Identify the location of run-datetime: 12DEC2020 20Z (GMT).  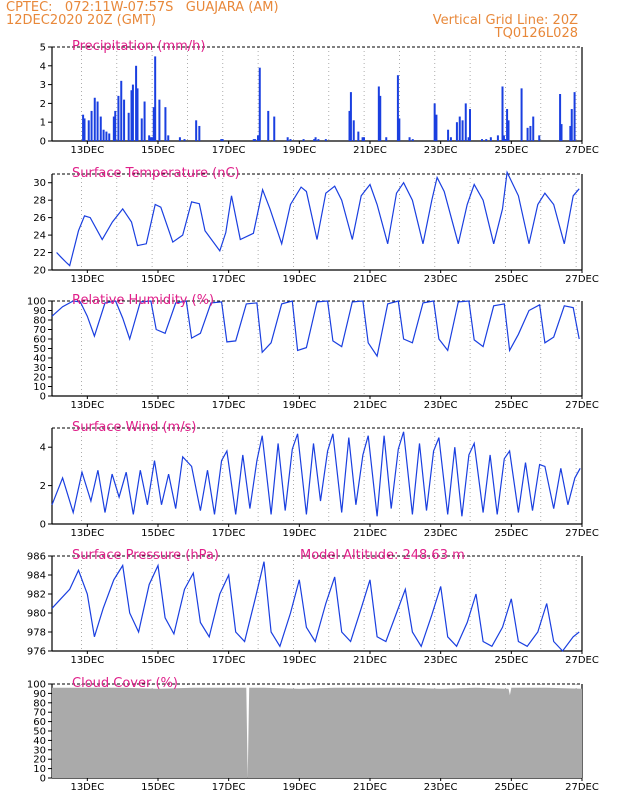
(81, 20).